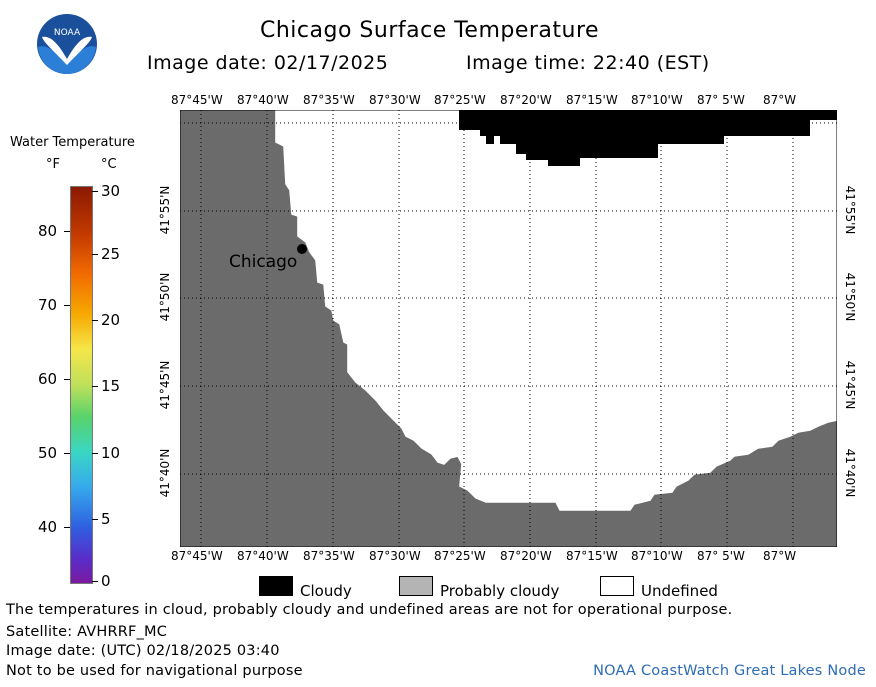 This screenshot has height=687, width=876. Describe the element at coordinates (780, 556) in the screenshot. I see `bottom-lon-label: 87°W` at that location.